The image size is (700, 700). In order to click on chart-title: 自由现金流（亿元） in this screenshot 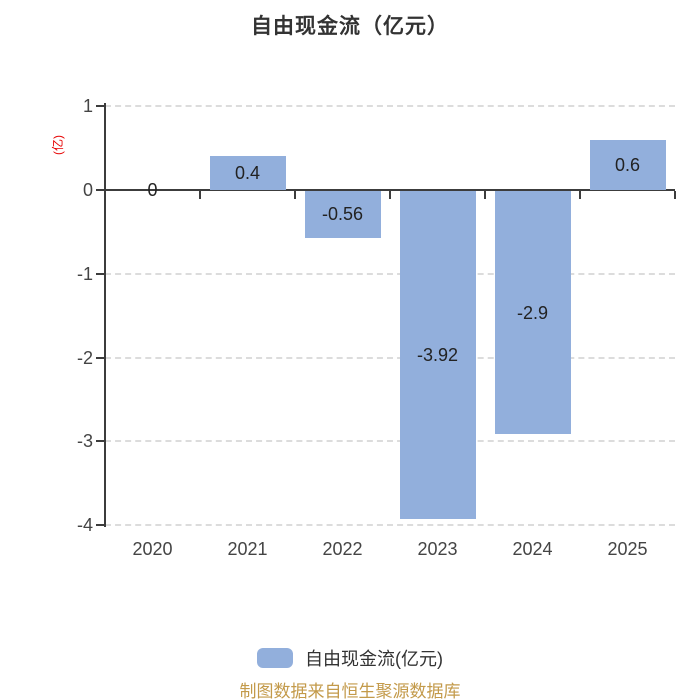, I will do `click(350, 26)`.